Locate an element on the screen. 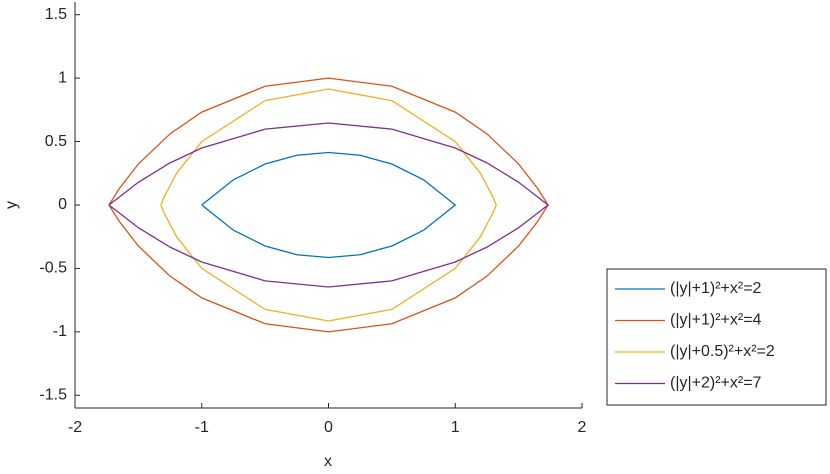 The height and width of the screenshot is (474, 830). x-tick-label: 2 is located at coordinates (582, 427).